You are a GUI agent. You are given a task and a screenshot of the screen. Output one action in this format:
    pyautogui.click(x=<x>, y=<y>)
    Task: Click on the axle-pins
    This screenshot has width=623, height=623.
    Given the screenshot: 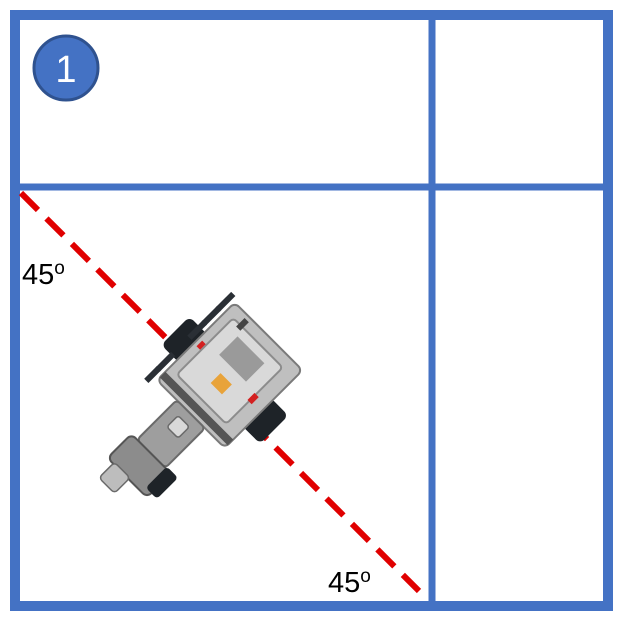 What is the action you would take?
    pyautogui.click(x=190, y=337)
    